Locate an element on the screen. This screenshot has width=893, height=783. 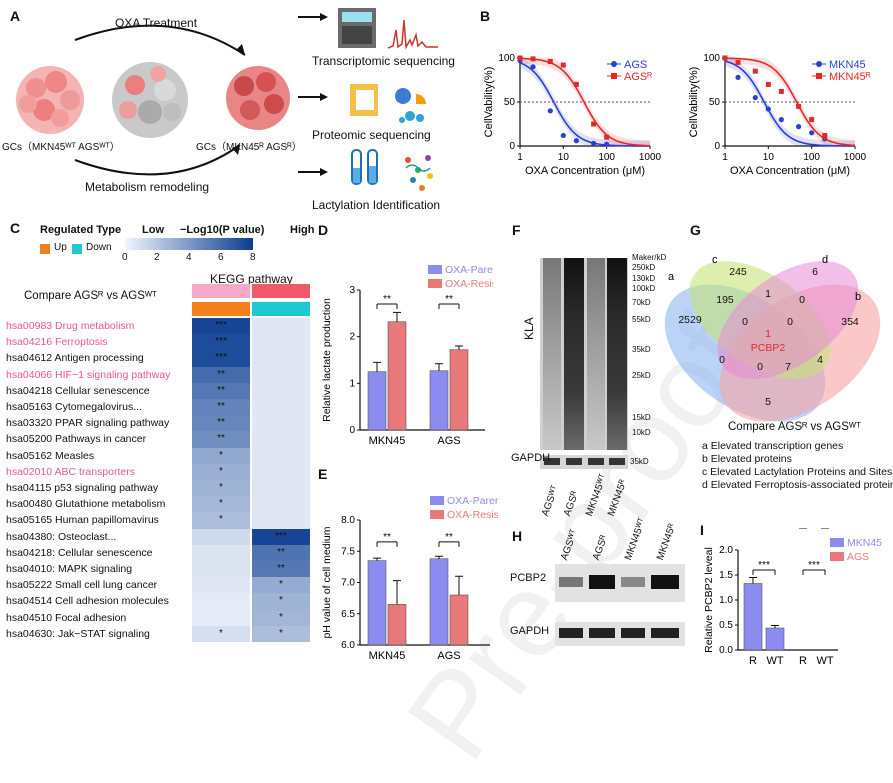
panel-label-g: G is located at coordinates (695, 230).